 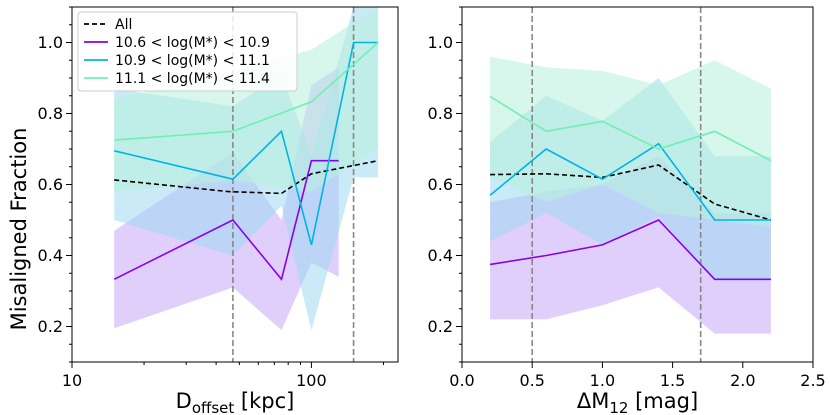 What do you see at coordinates (637, 402) in the screenshot?
I see `x-axis-label: ΔM12 [mag]` at bounding box center [637, 402].